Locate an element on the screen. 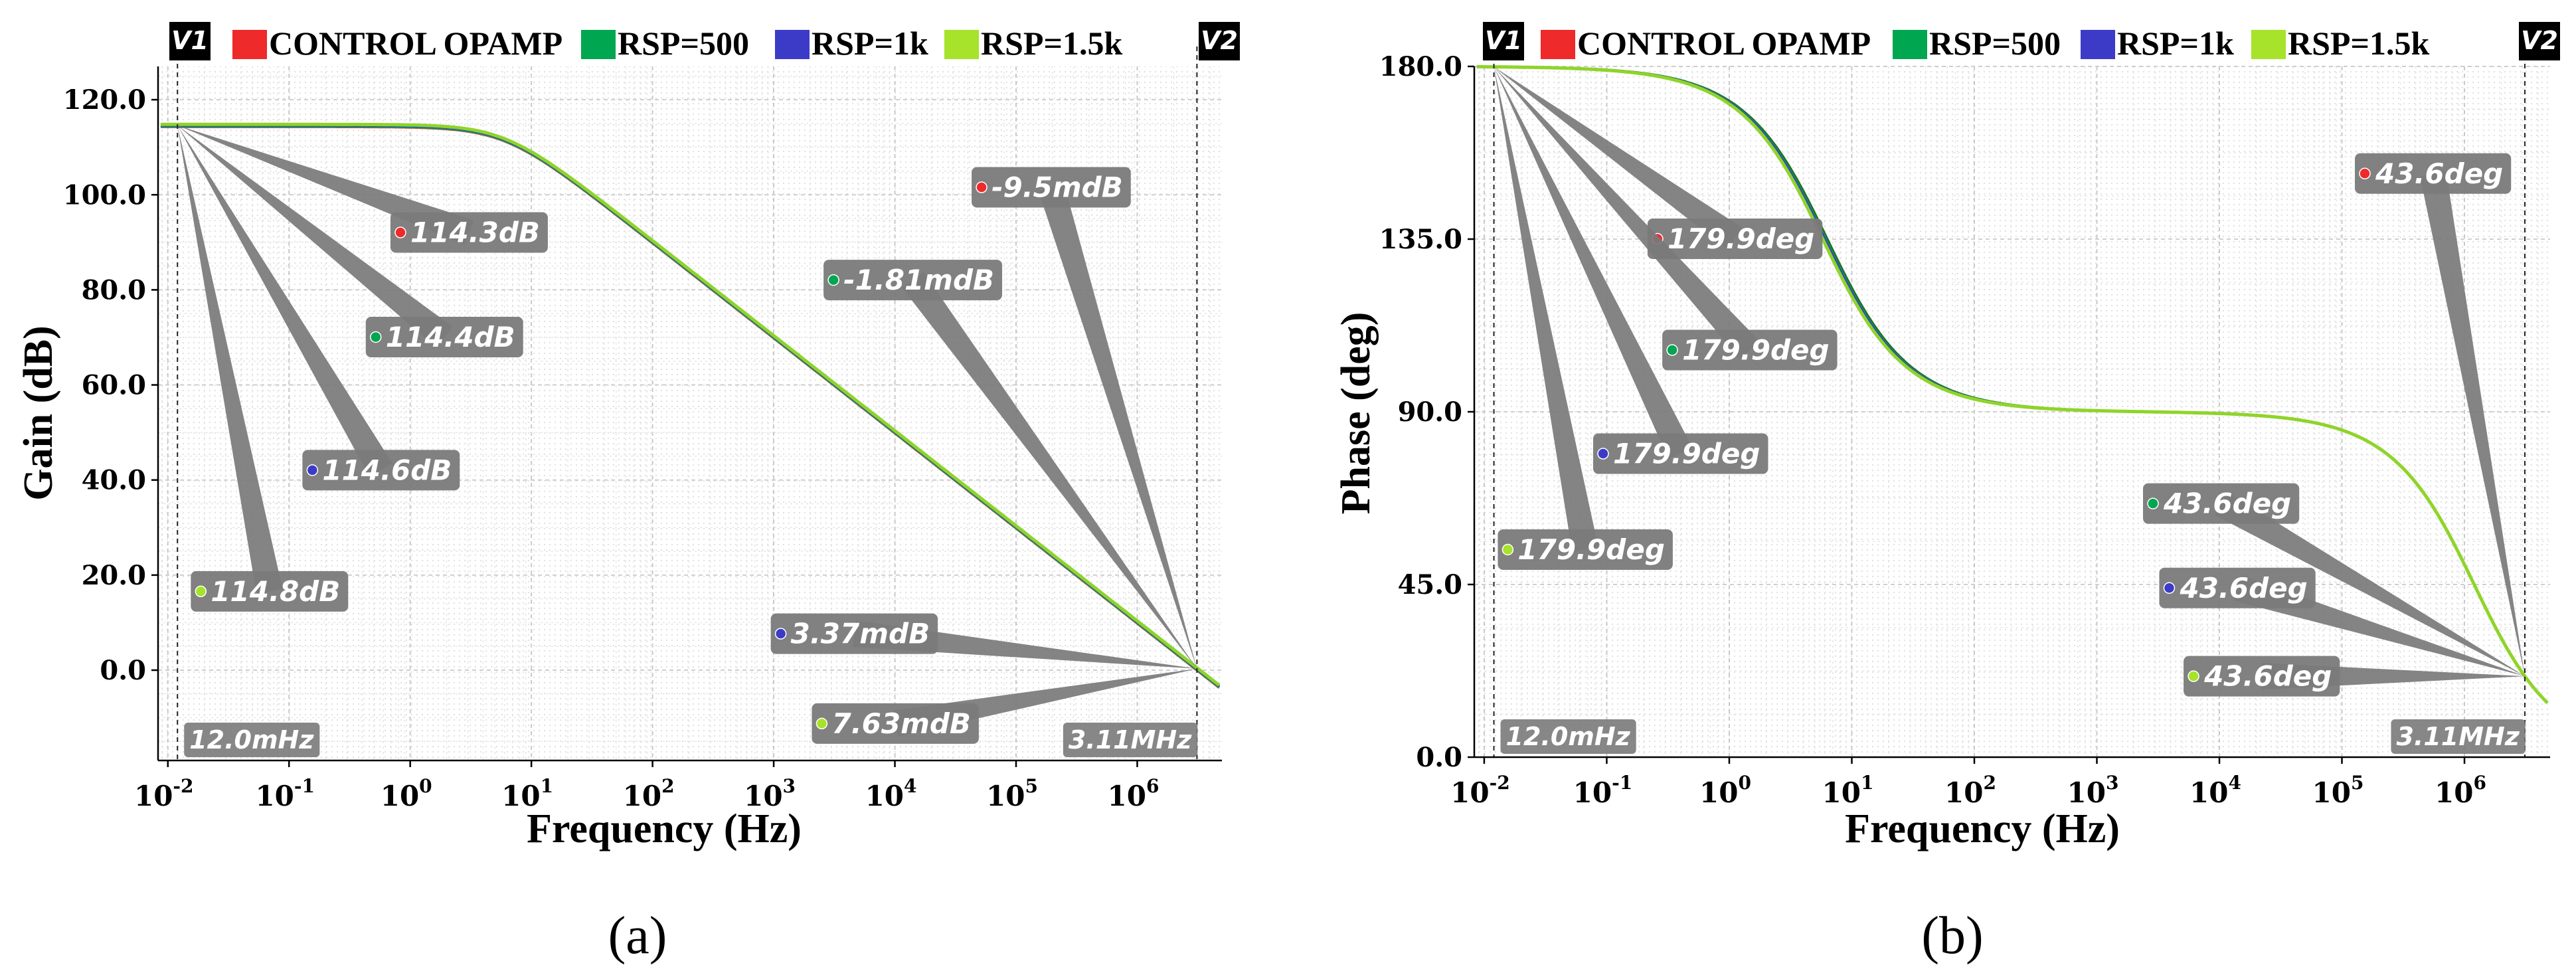 This screenshot has height=979, width=2576. y-tick-label: 120.0 is located at coordinates (104, 100).